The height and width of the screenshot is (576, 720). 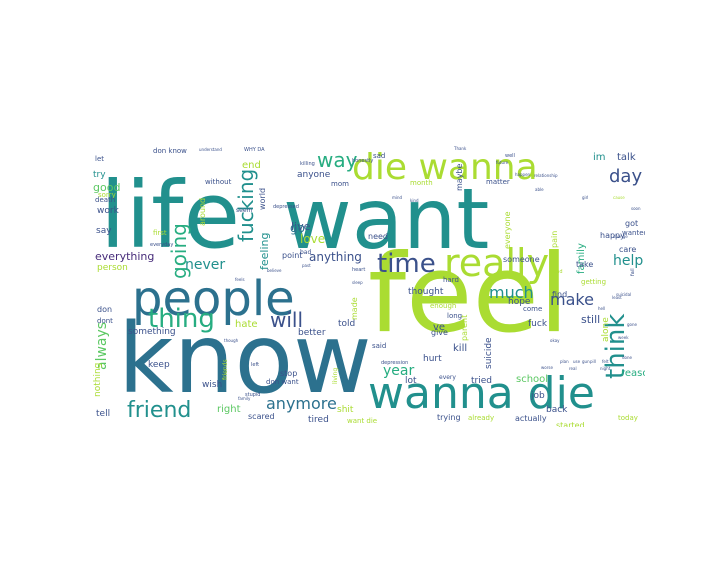 What do you see at coordinates (231, 340) in the screenshot?
I see `word-though-138: though` at bounding box center [231, 340].